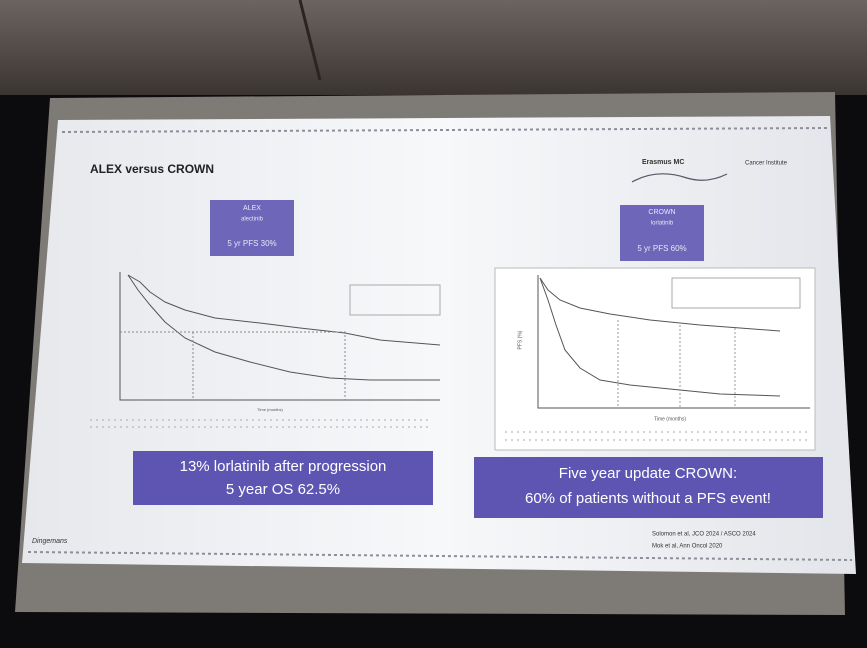 Image resolution: width=867 pixels, height=648 pixels. Describe the element at coordinates (252, 220) in the screenshot. I see `drug-name: alectinib` at that location.